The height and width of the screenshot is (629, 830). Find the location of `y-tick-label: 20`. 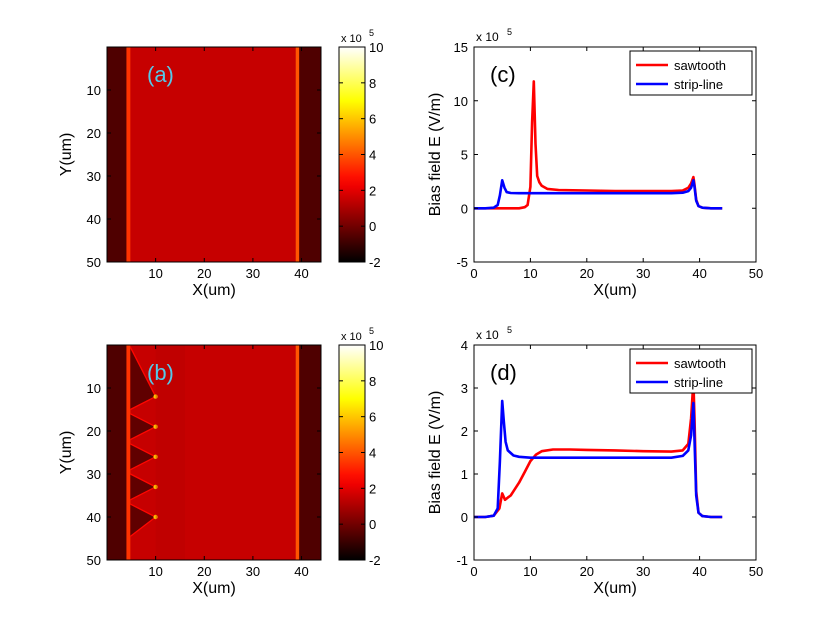

y-tick-label: 20 is located at coordinates (94, 431).